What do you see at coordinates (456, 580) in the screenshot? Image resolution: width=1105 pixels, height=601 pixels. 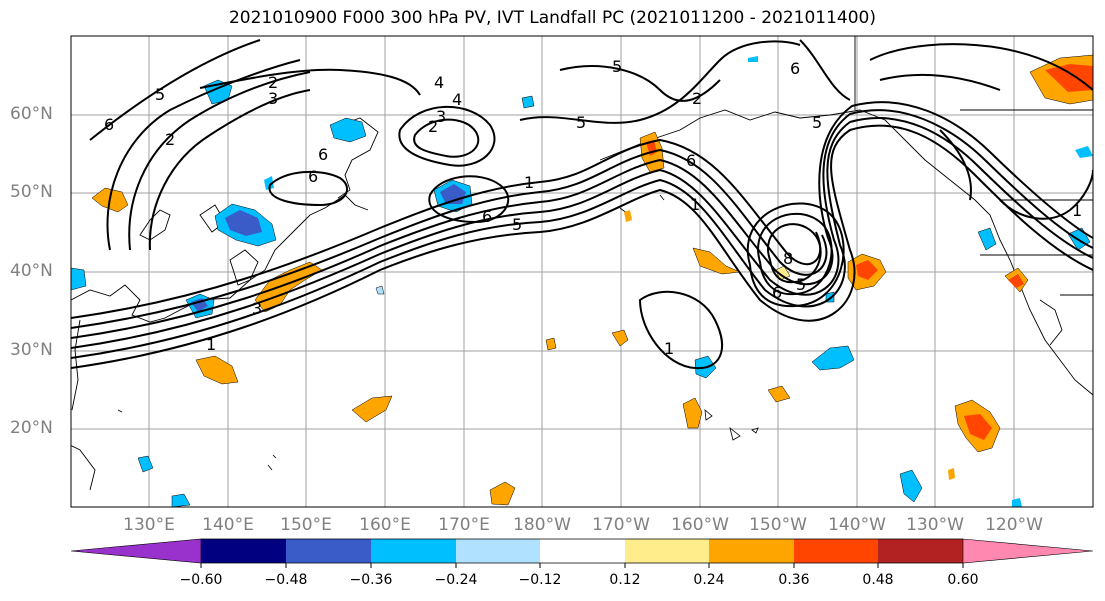 I see `colorbar-tick-label: −0.24` at bounding box center [456, 580].